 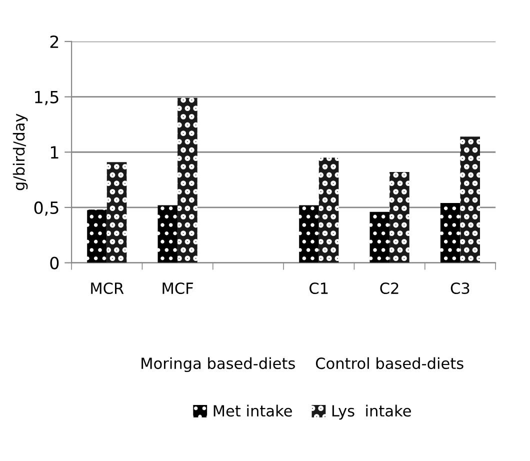 What do you see at coordinates (54, 41) in the screenshot?
I see `y-tick-label: 2` at bounding box center [54, 41].